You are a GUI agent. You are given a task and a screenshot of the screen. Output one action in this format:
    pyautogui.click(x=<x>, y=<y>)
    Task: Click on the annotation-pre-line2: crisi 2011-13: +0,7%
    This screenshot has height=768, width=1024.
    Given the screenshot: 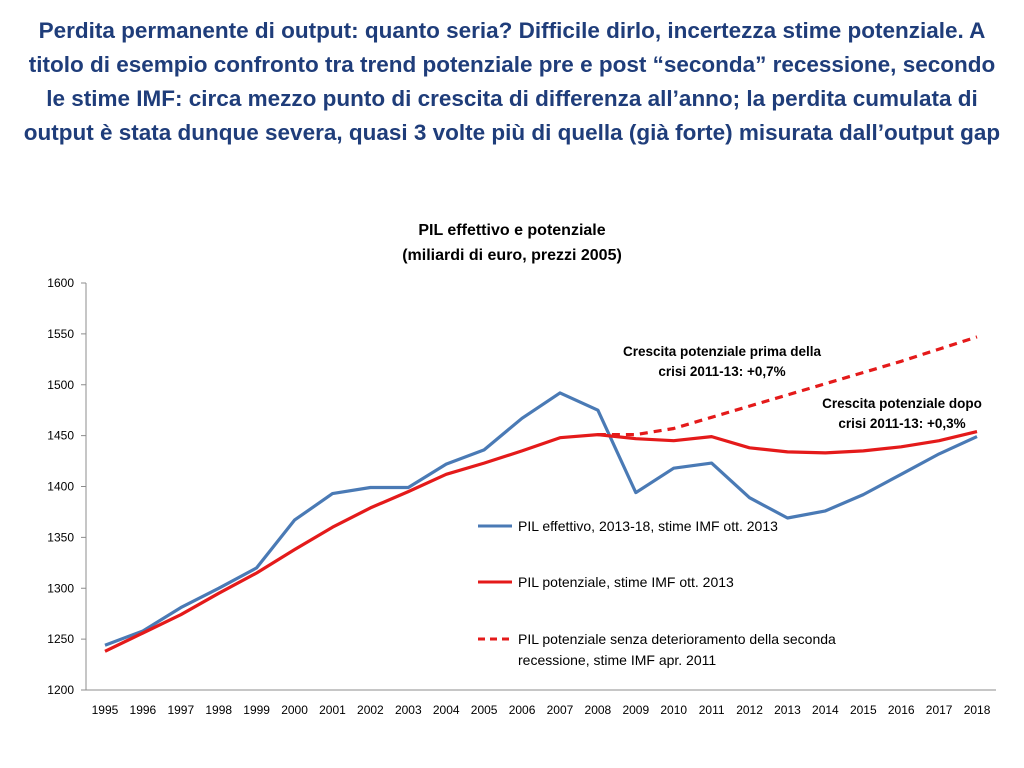 What is the action you would take?
    pyautogui.click(x=721, y=371)
    